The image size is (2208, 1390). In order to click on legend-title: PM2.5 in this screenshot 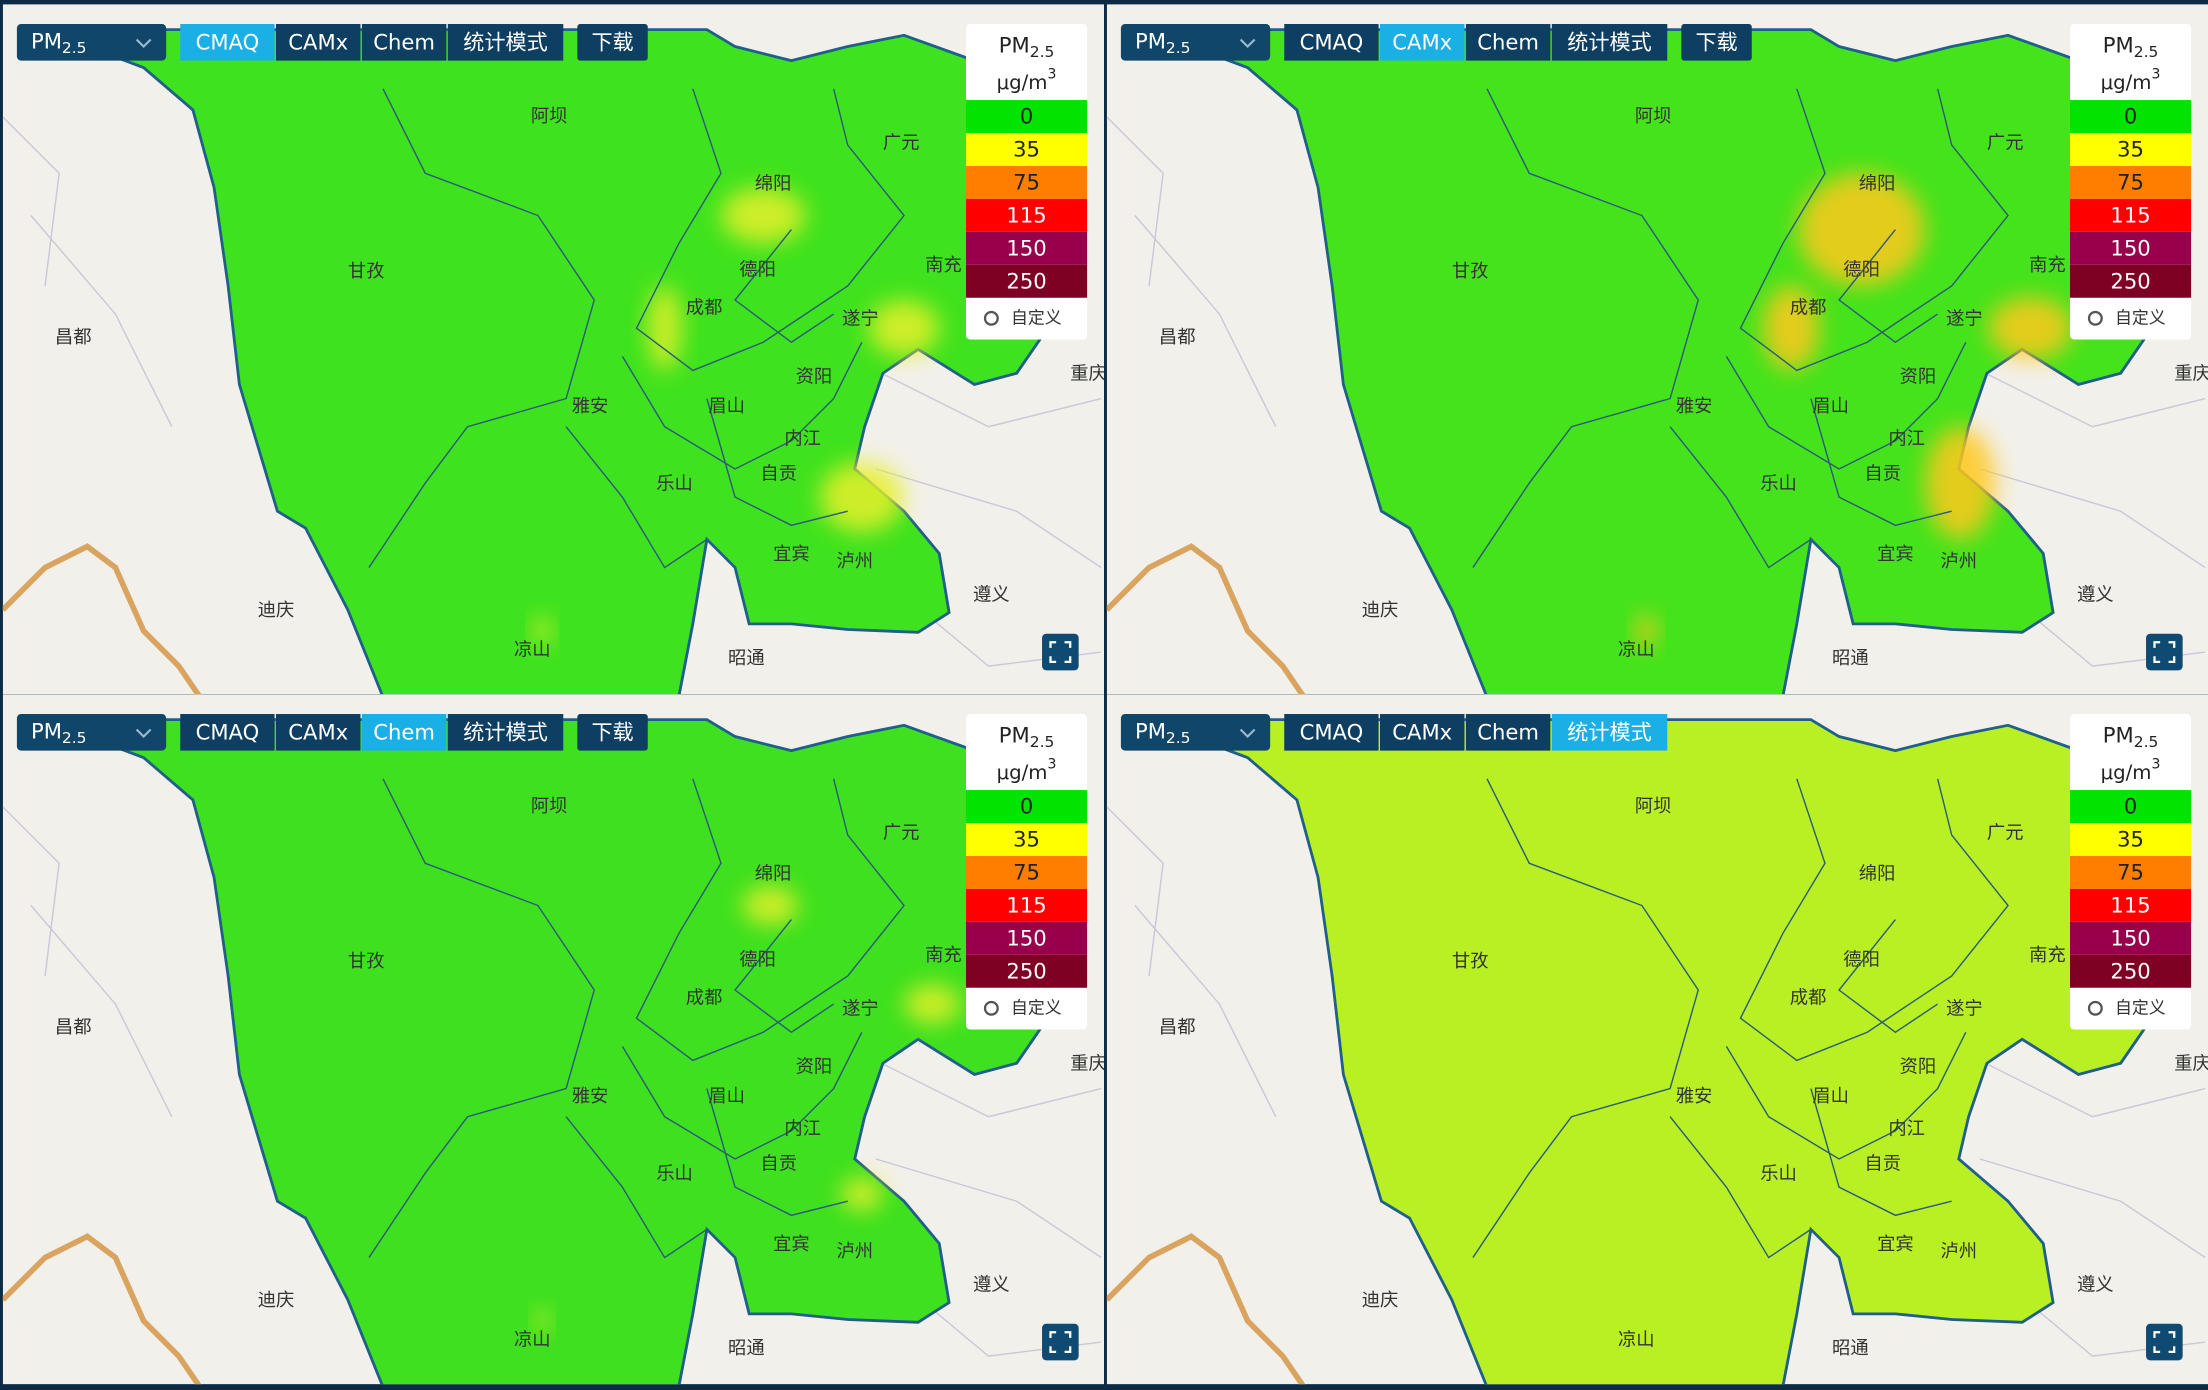, I will do `click(2131, 47)`.